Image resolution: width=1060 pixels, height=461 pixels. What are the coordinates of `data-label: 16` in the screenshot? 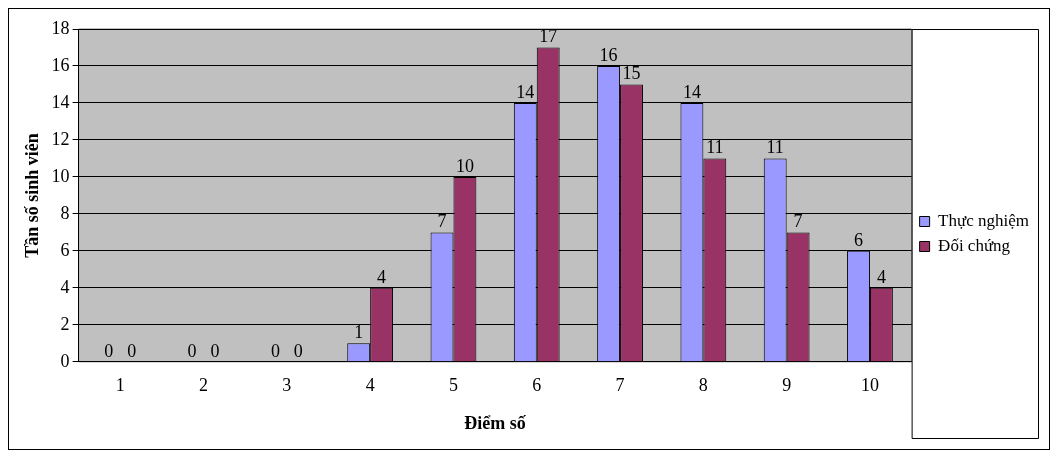 It's located at (608, 54).